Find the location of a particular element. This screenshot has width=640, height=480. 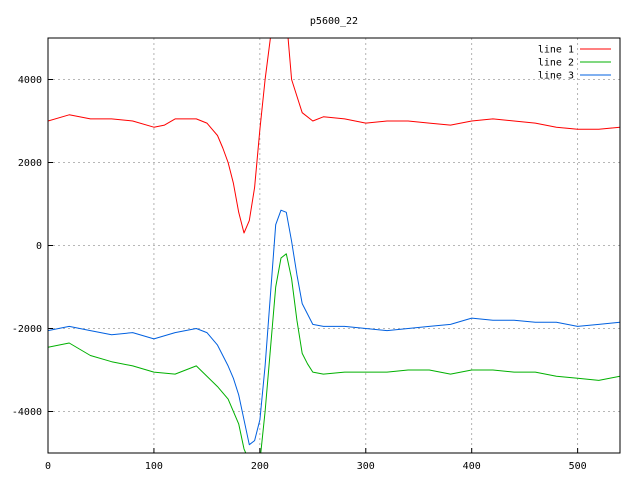

y-tick-label: 0 is located at coordinates (39, 246).